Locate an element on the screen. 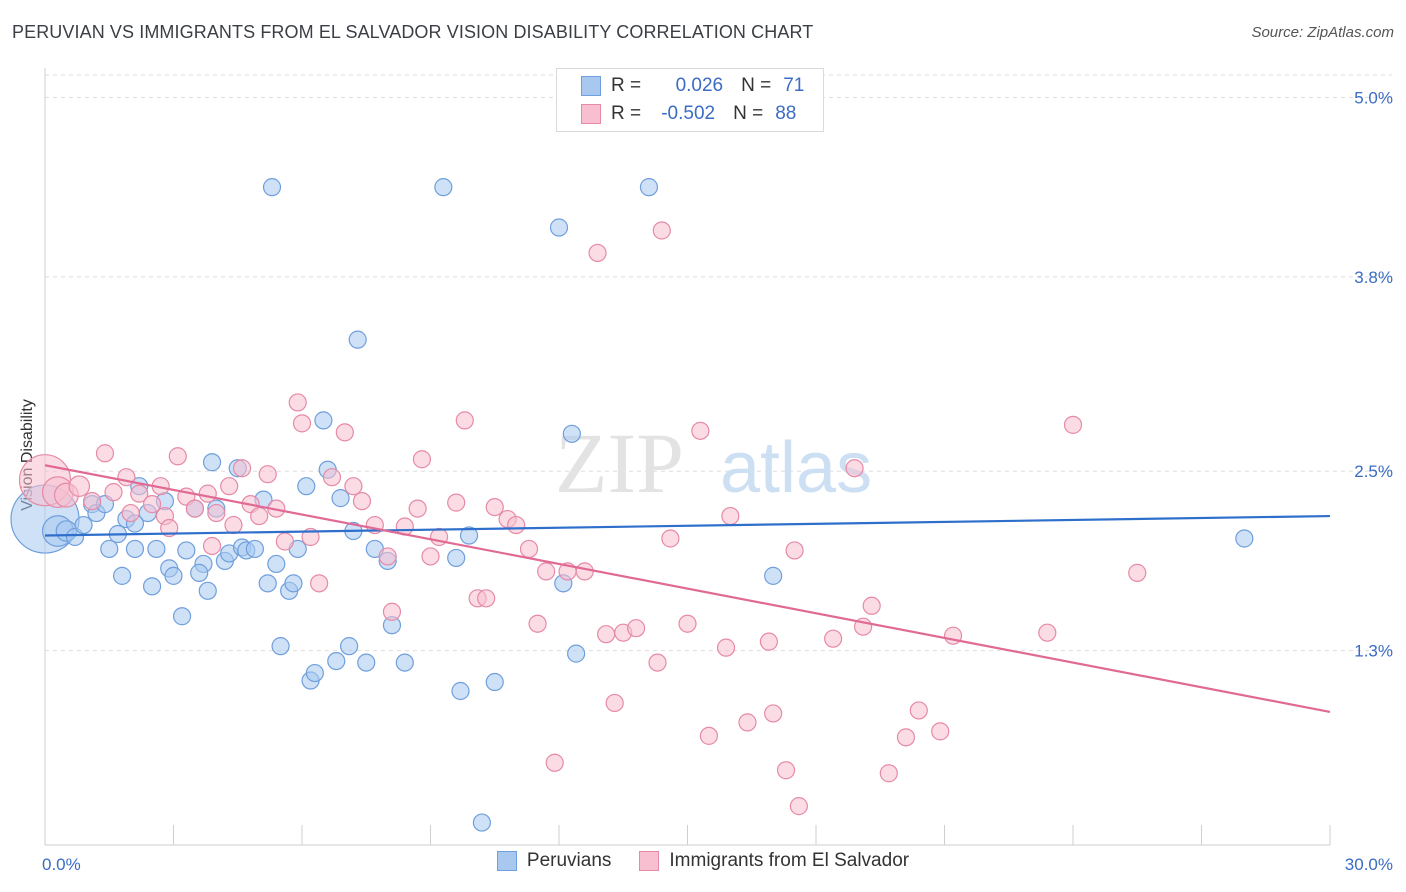  legend-n-value: 71 is located at coordinates (794, 85).